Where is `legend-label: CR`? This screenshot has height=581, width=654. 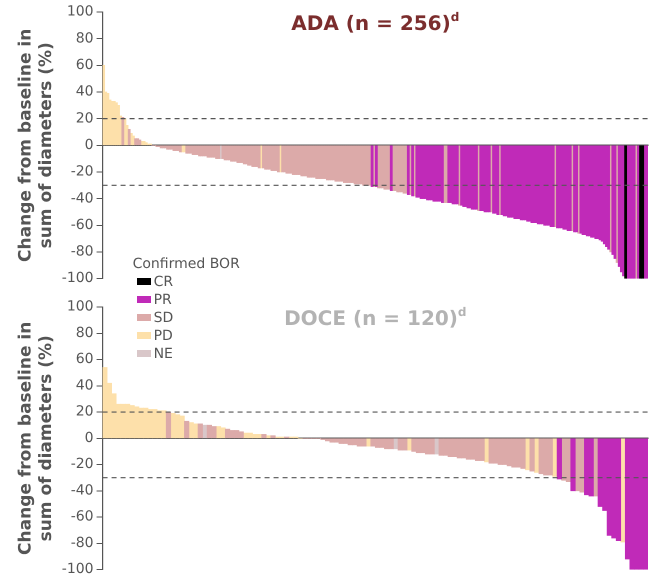
legend-label: CR is located at coordinates (164, 281).